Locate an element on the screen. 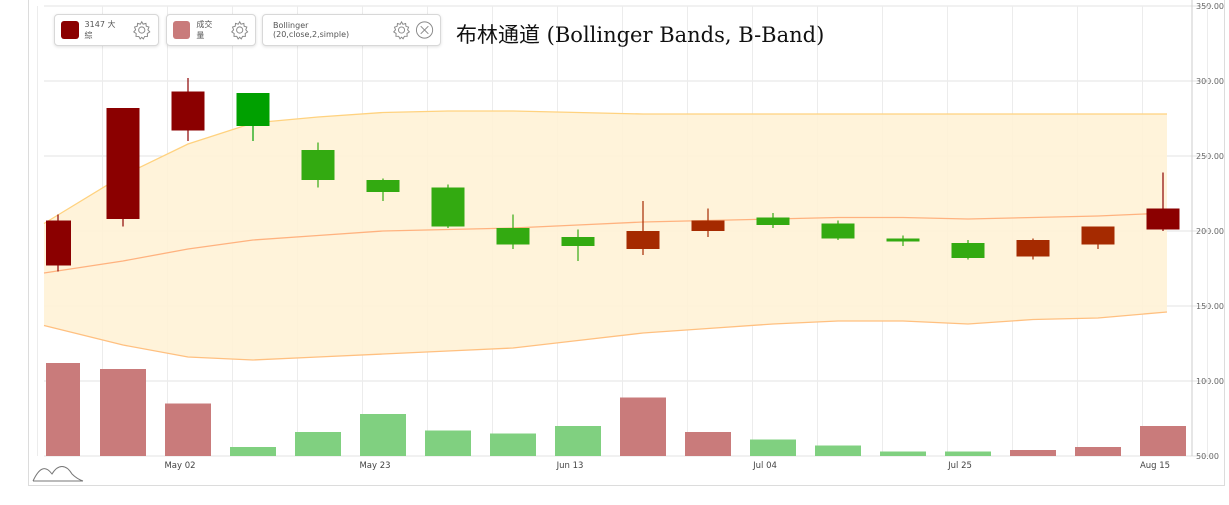  y-tick-label: 50.00 is located at coordinates (1207, 456).